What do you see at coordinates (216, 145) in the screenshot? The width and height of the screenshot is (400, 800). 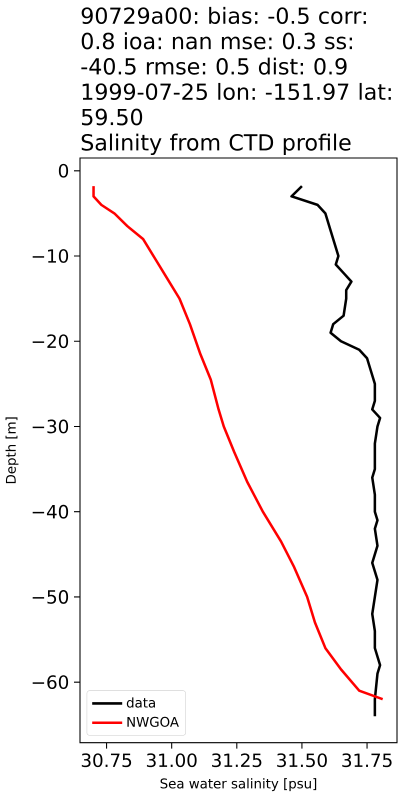 I see `chart-subtitle: Salinity from CTD profile` at bounding box center [216, 145].